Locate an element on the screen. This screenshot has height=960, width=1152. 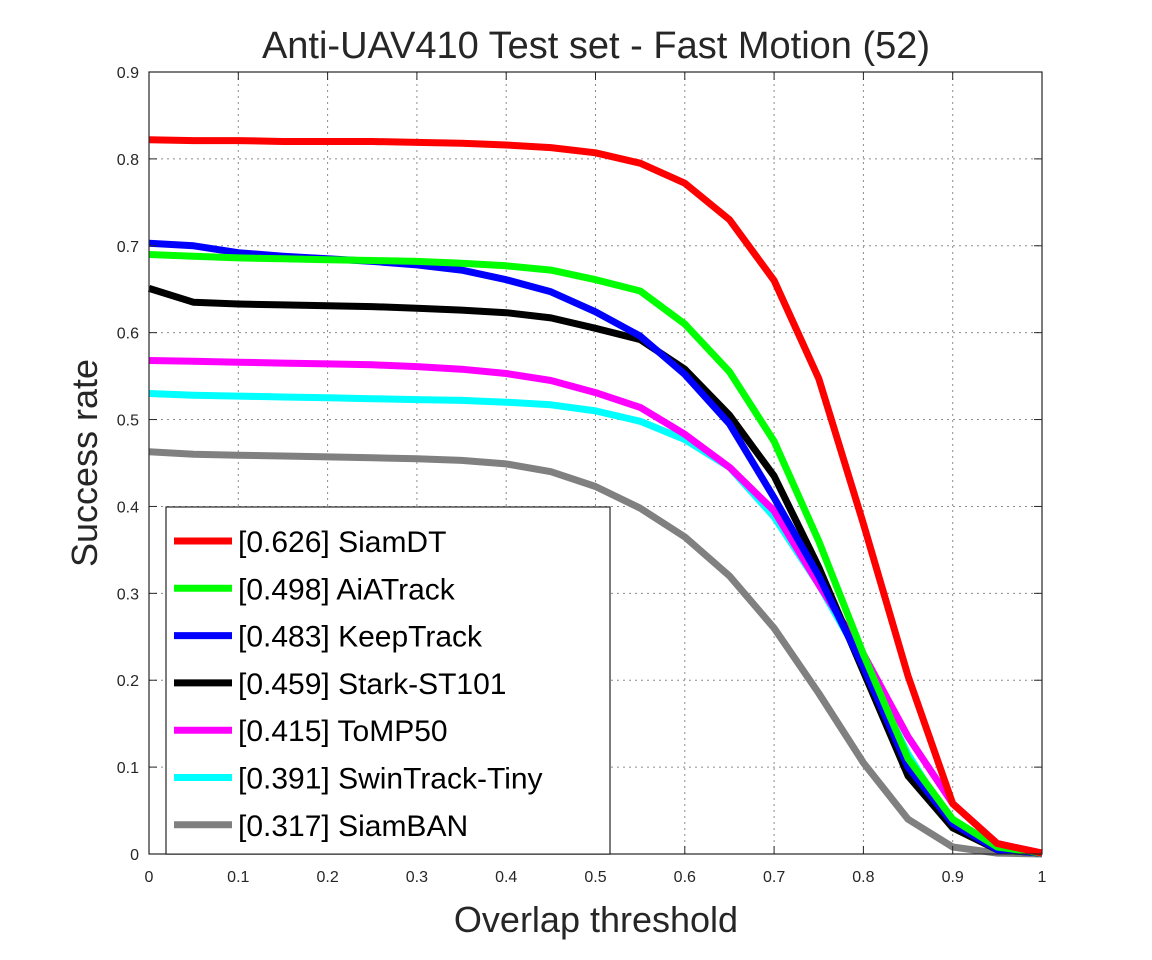
legend-box is located at coordinates (388, 680).